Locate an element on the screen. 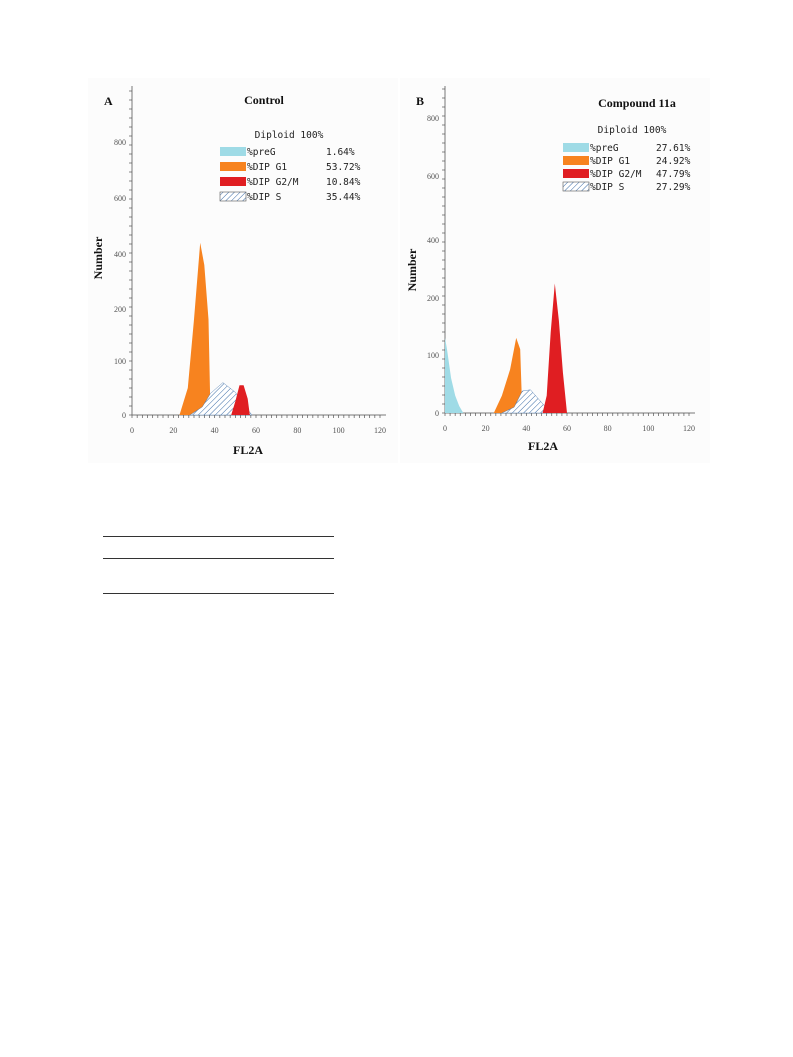 This screenshot has width=793, height=1057. panel-a-legend-label-dip-g1: %DIP G1 is located at coordinates (267, 167).